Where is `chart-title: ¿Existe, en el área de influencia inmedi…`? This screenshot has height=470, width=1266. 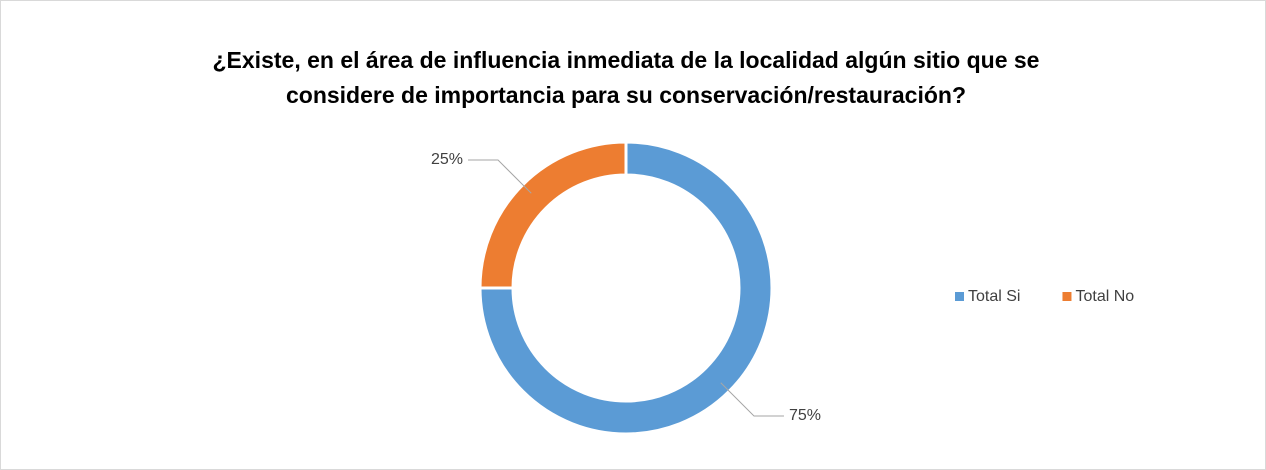
chart-title: ¿Existe, en el área de influencia inmedi… is located at coordinates (626, 60).